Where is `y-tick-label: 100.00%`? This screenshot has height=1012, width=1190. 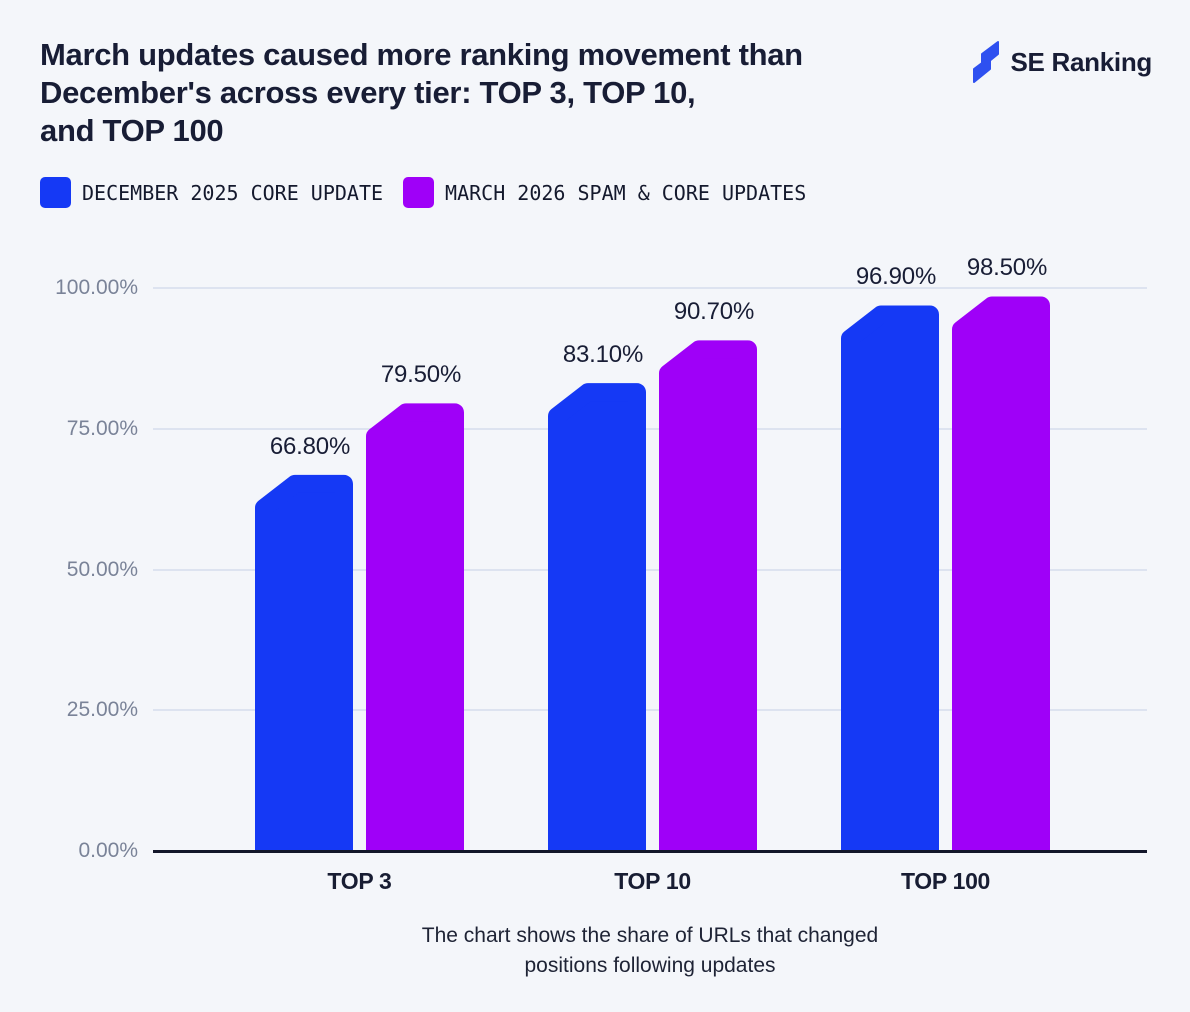
y-tick-label: 100.00% is located at coordinates (96, 287).